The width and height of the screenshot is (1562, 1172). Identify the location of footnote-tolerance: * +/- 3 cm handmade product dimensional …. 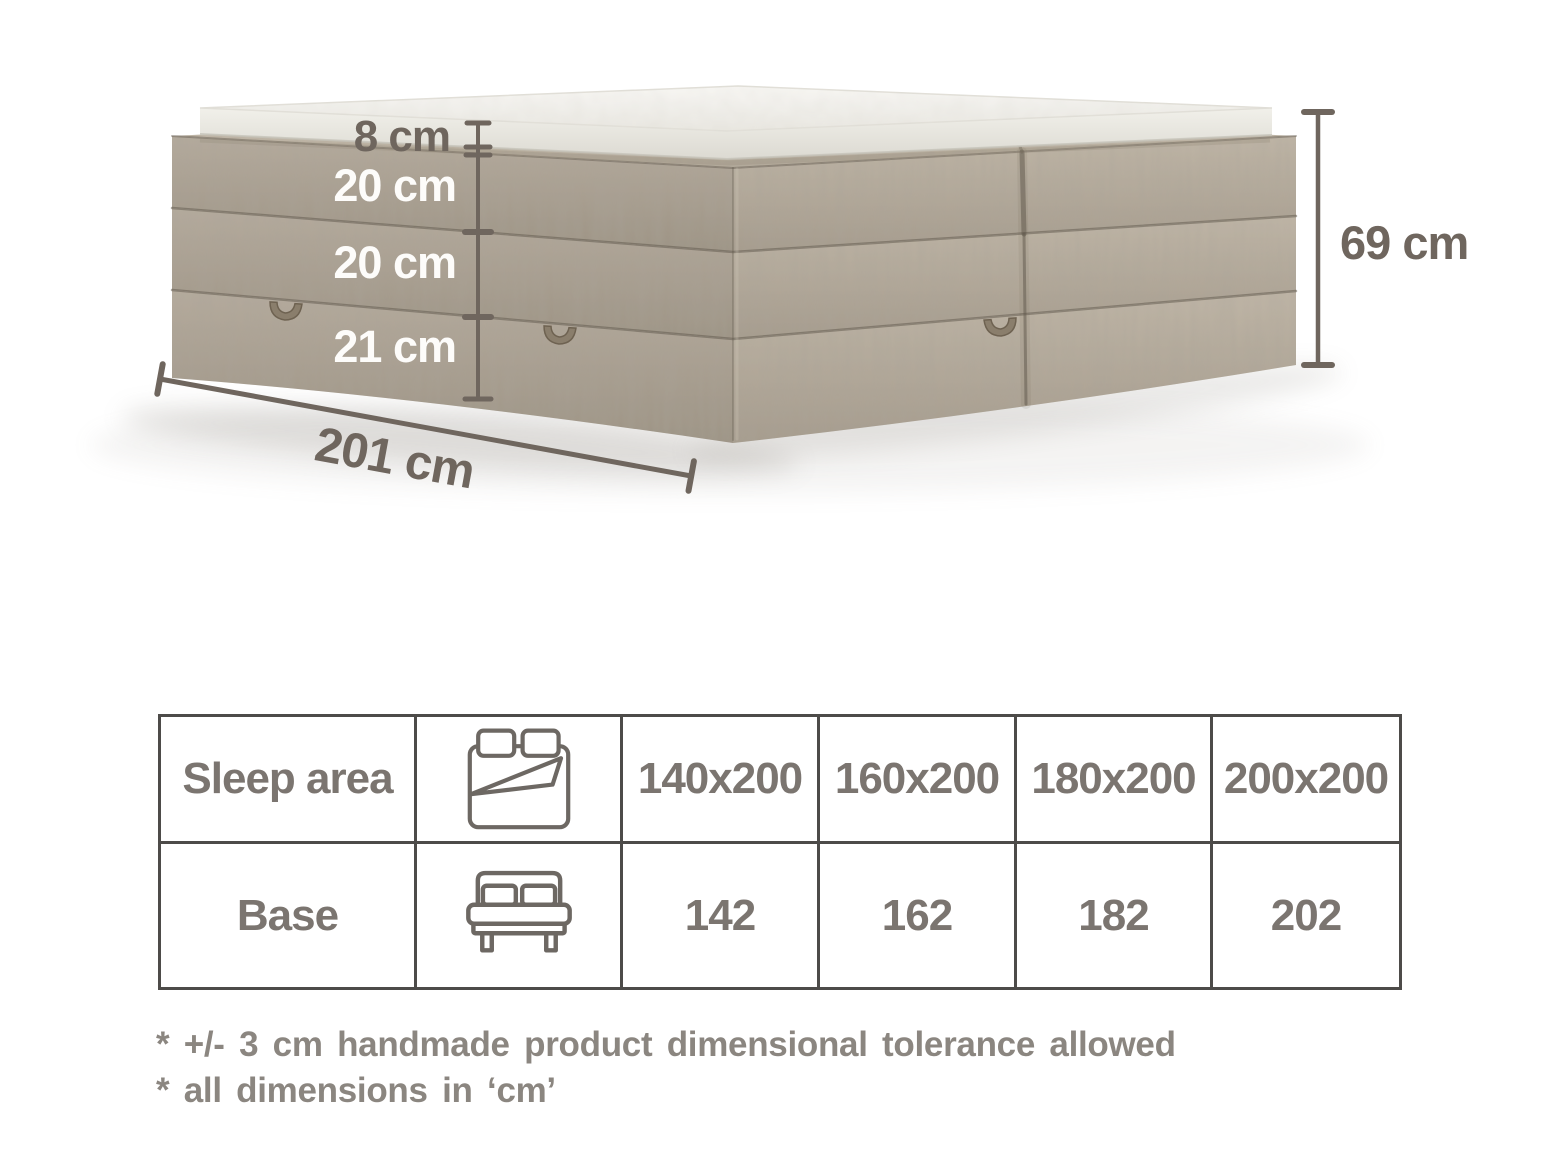
(666, 1044).